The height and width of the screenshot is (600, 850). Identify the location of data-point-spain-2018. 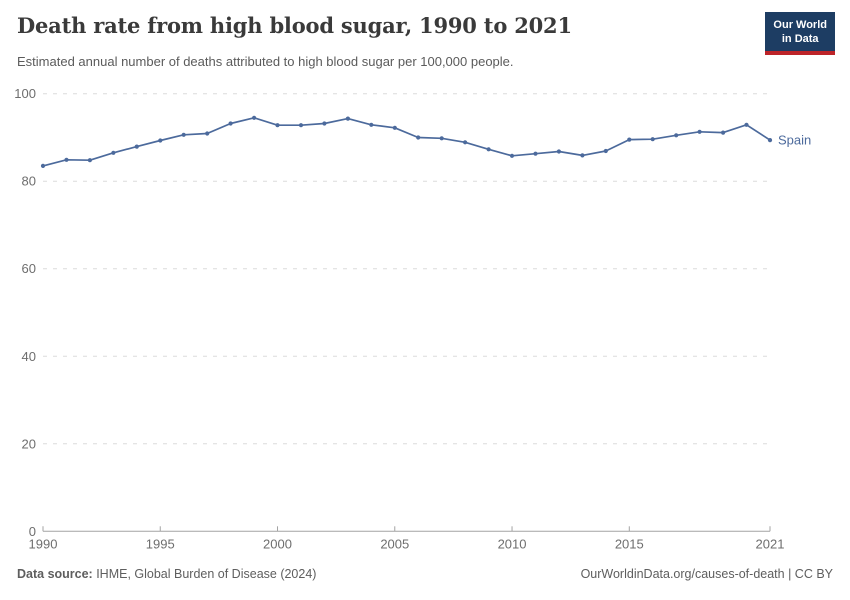
(699, 131).